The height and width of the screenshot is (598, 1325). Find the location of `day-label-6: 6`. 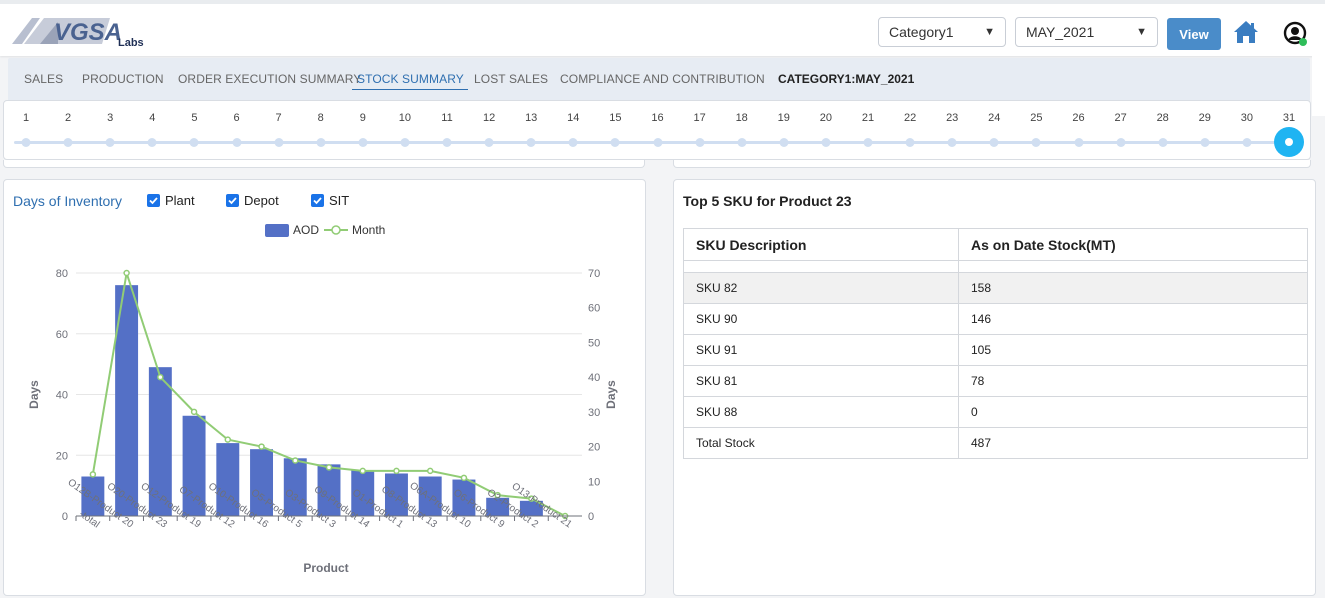

day-label-6: 6 is located at coordinates (236, 118).